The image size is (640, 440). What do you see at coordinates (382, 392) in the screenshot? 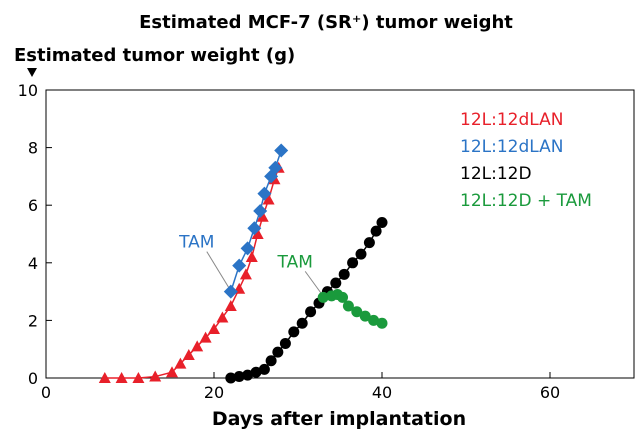
I see `x-tick-label: 40` at bounding box center [382, 392].